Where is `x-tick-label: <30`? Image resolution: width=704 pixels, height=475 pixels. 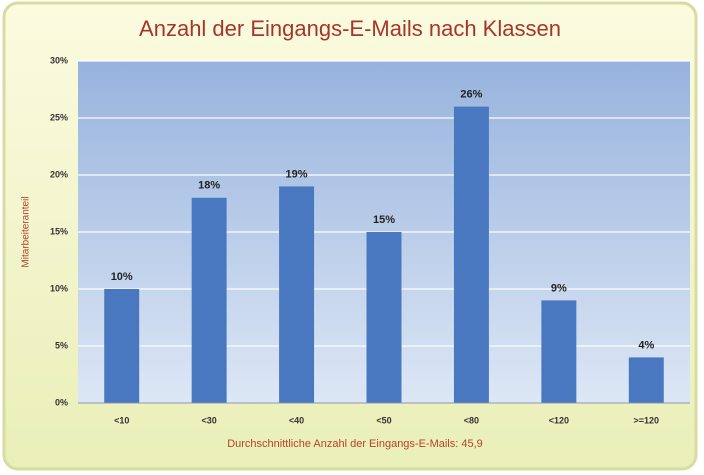
x-tick-label: <30 is located at coordinates (209, 420).